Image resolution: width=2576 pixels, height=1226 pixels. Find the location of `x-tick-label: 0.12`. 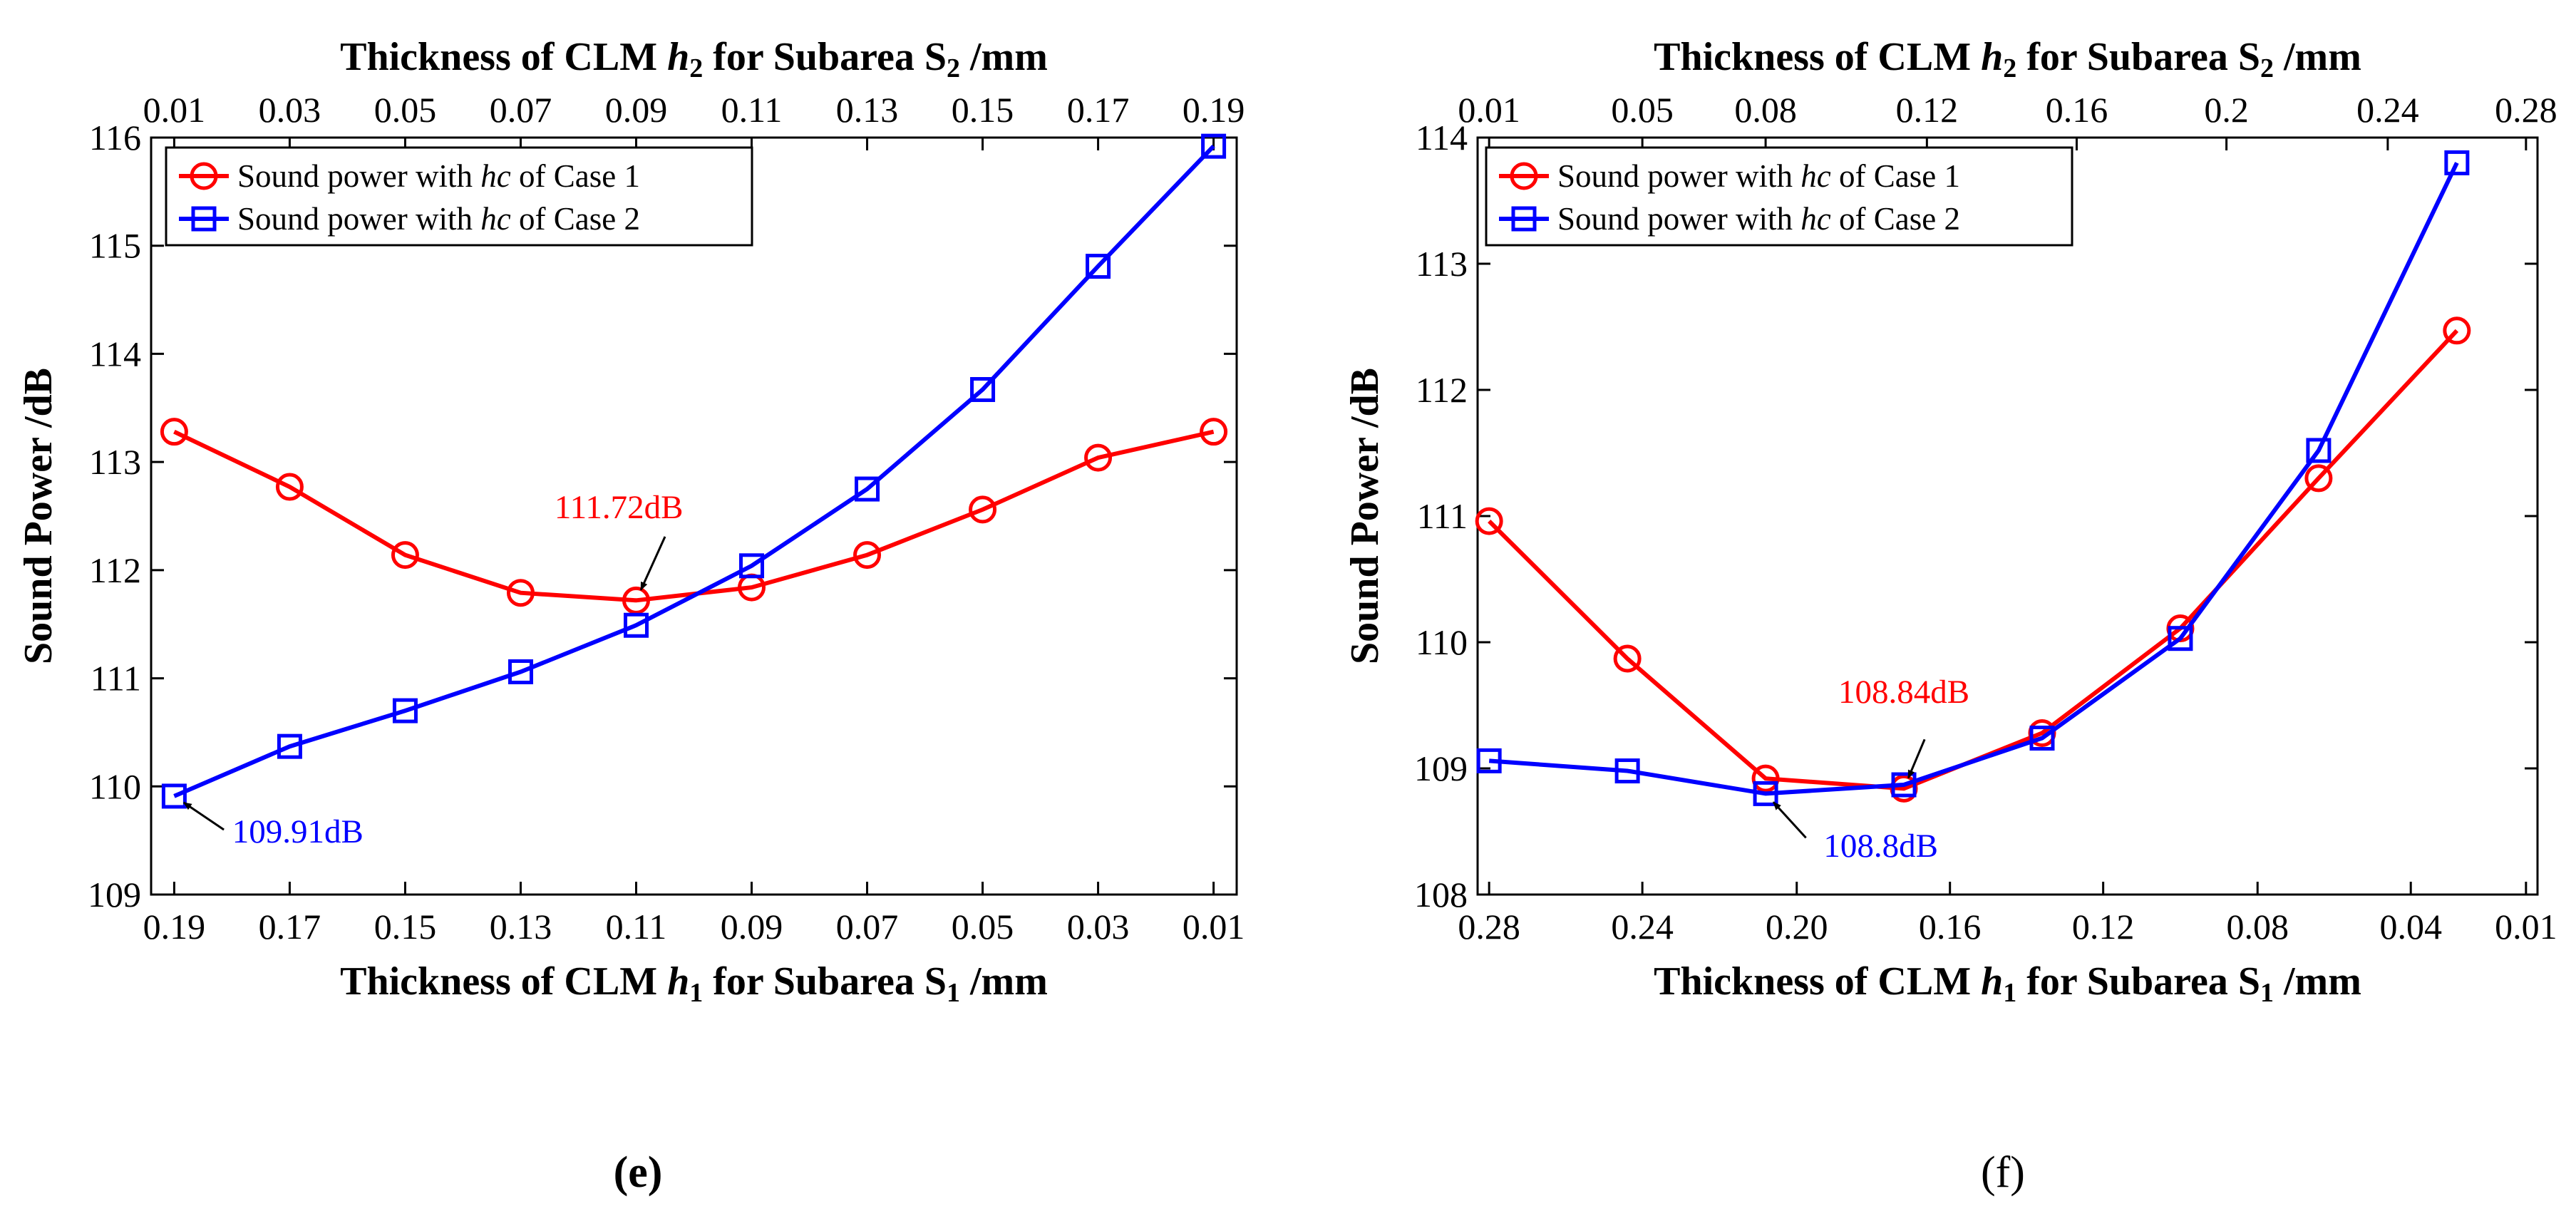

x-tick-label: 0.12 is located at coordinates (2103, 927).